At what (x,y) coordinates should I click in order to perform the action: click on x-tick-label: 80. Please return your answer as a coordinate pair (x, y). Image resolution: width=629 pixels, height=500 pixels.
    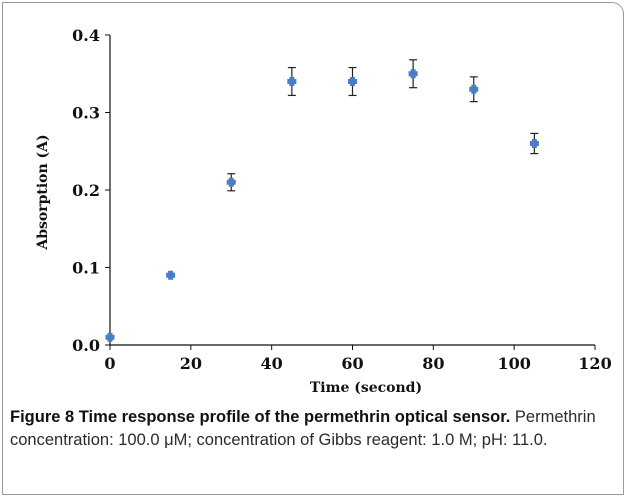
    Looking at the image, I should click on (433, 363).